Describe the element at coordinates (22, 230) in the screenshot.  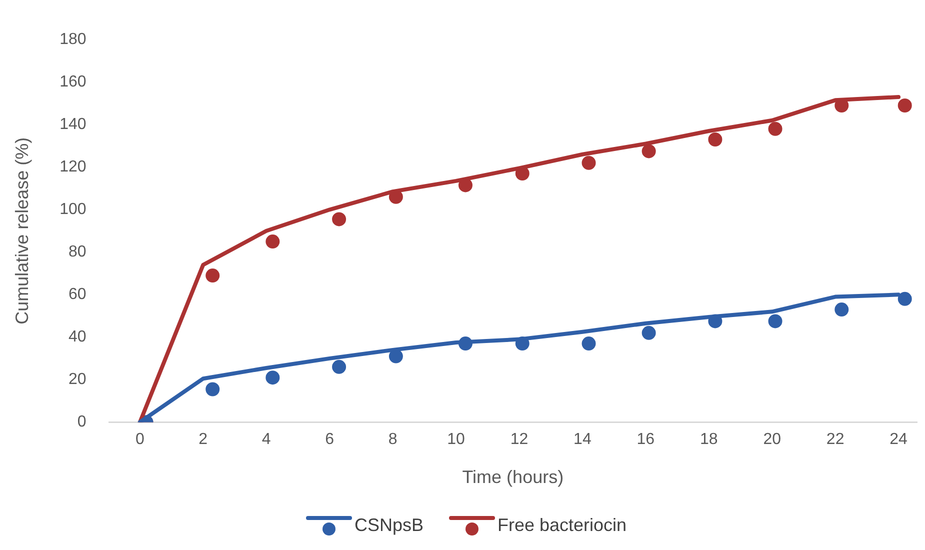
I see `y-axis-title: Cumulative release (%)` at that location.